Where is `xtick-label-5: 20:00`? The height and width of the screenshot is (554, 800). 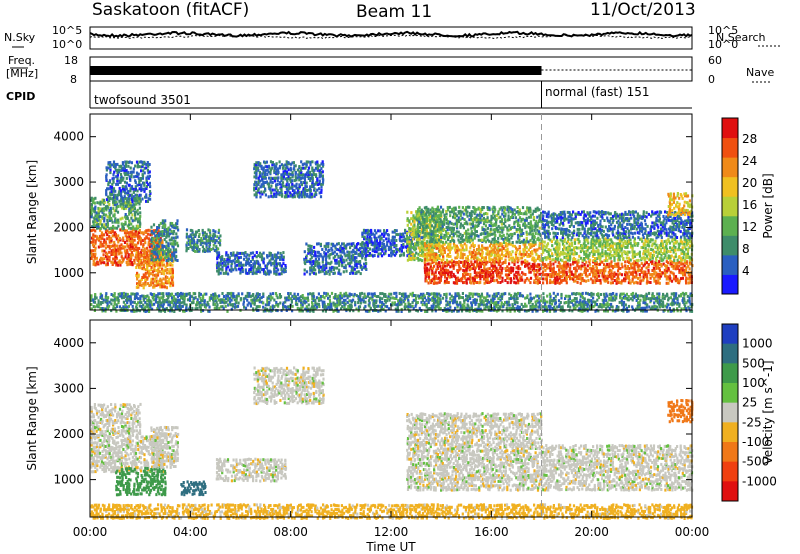
xtick-label-5: 20:00 is located at coordinates (591, 532).